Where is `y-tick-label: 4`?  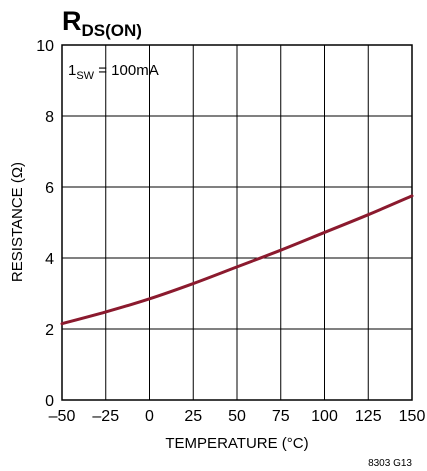
y-tick-label: 4 is located at coordinates (49, 259).